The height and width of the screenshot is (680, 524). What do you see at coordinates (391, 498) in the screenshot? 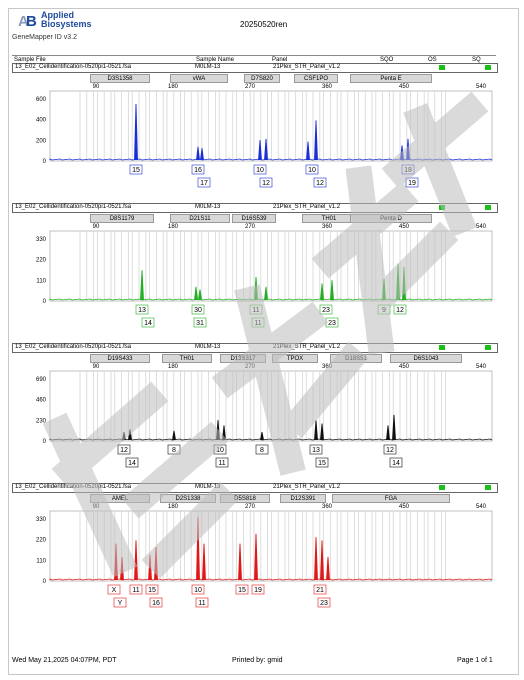
I see `locus-marker: FGA` at bounding box center [391, 498].